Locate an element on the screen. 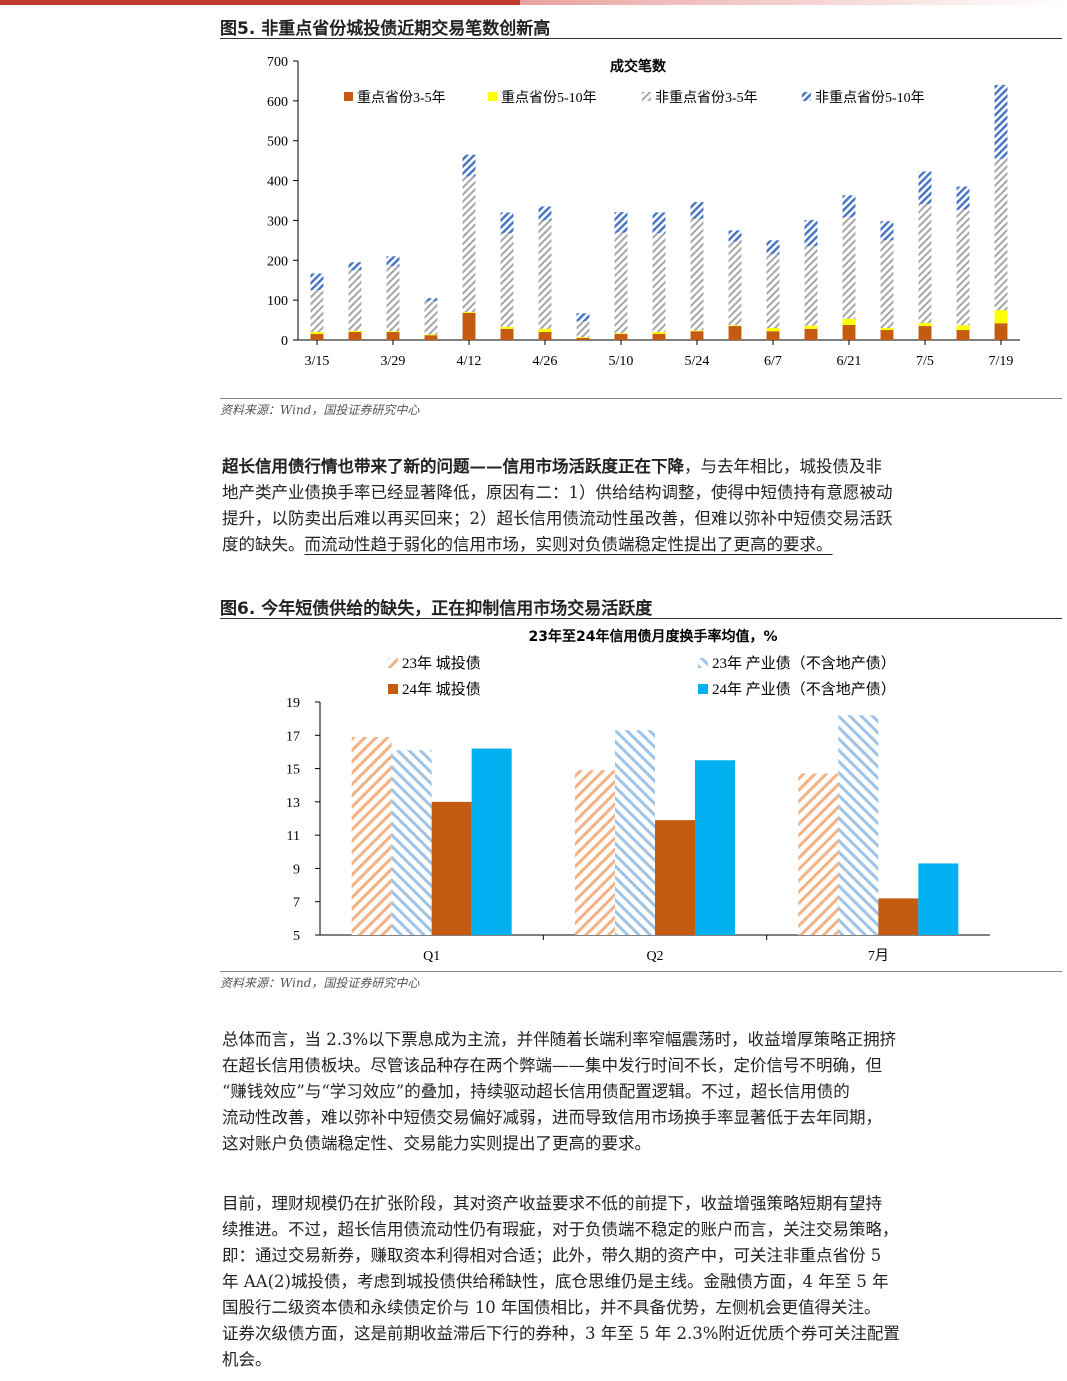  fig5-y-tick-label: 500 is located at coordinates (277, 142).